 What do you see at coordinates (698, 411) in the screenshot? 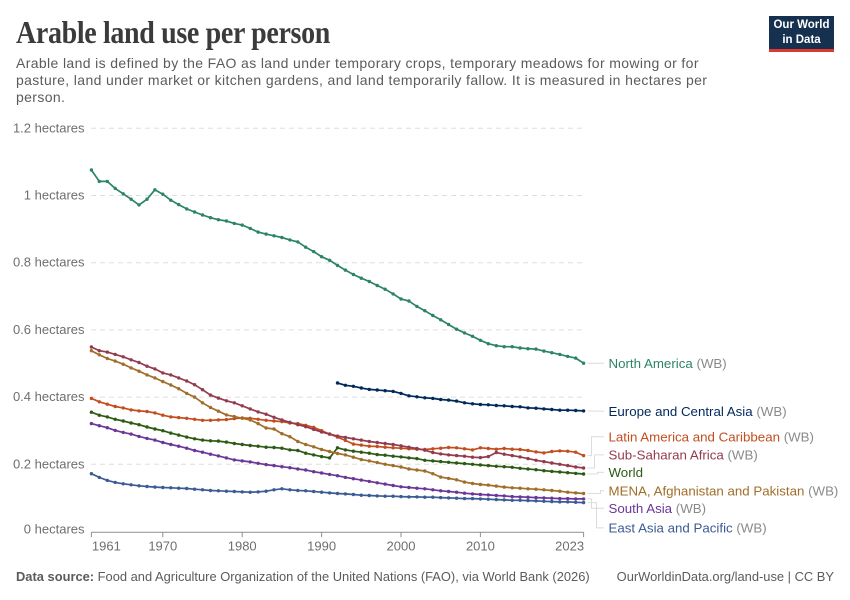
I see `svg-text: Europe and Central Asia (WB)` at bounding box center [698, 411].